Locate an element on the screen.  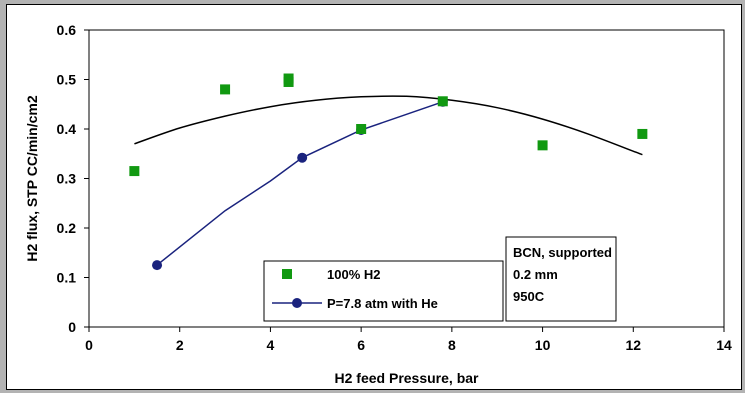
y-tick-label: 0.3 is located at coordinates (67, 179).